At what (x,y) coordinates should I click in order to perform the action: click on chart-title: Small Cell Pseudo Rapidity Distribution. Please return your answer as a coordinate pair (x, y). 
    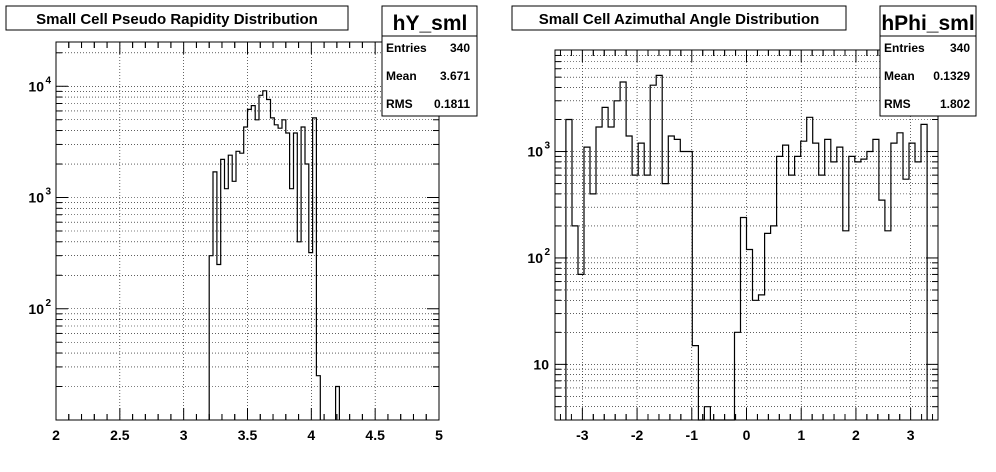
    Looking at the image, I should click on (177, 19).